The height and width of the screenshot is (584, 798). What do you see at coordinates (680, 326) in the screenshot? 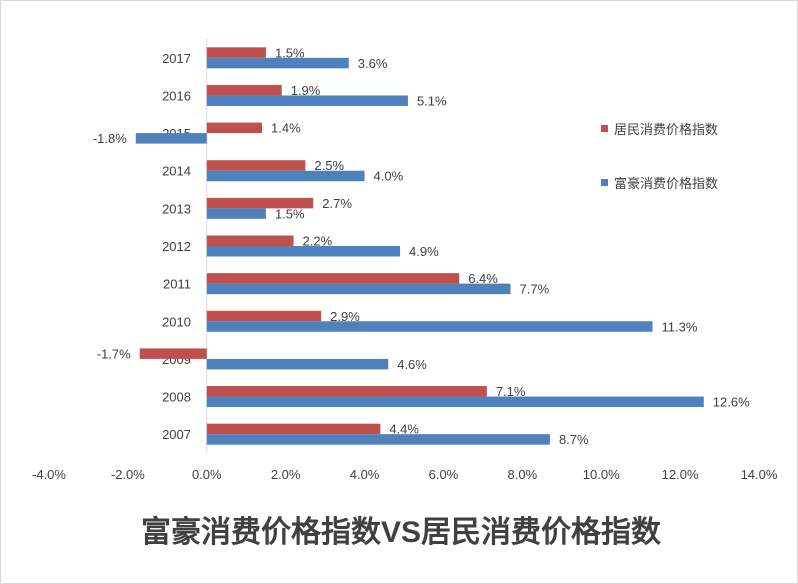
I see `data-label: 11.3%` at bounding box center [680, 326].